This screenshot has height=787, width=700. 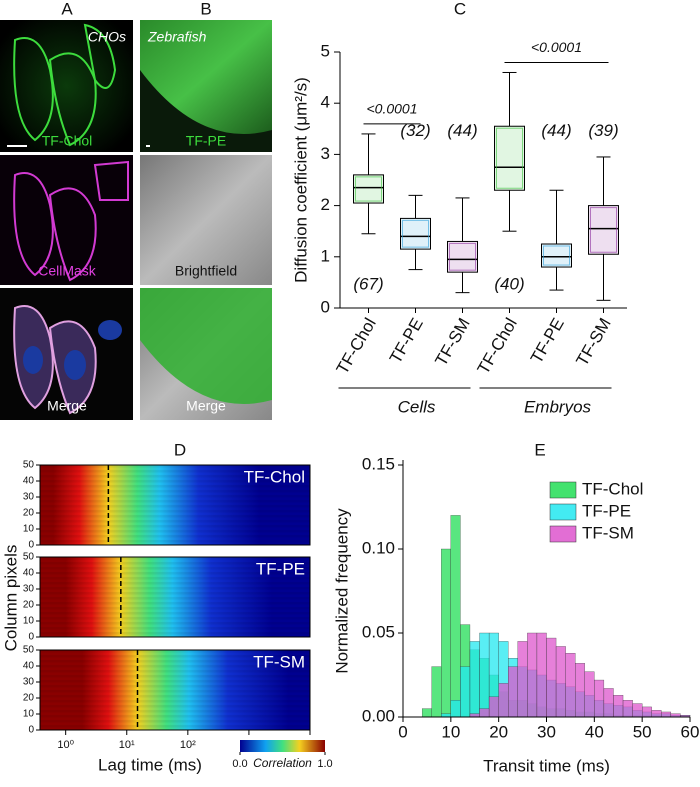 I want to click on x-axis-label: Transit time (ms), so click(x=546, y=765).